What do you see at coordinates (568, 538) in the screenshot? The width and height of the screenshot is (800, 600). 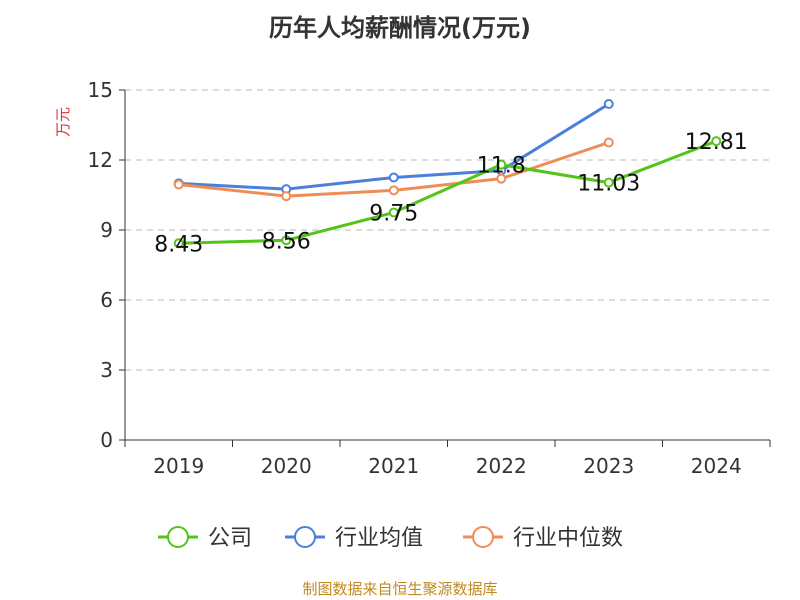 I see `legend-label: 行业中位数` at bounding box center [568, 538].